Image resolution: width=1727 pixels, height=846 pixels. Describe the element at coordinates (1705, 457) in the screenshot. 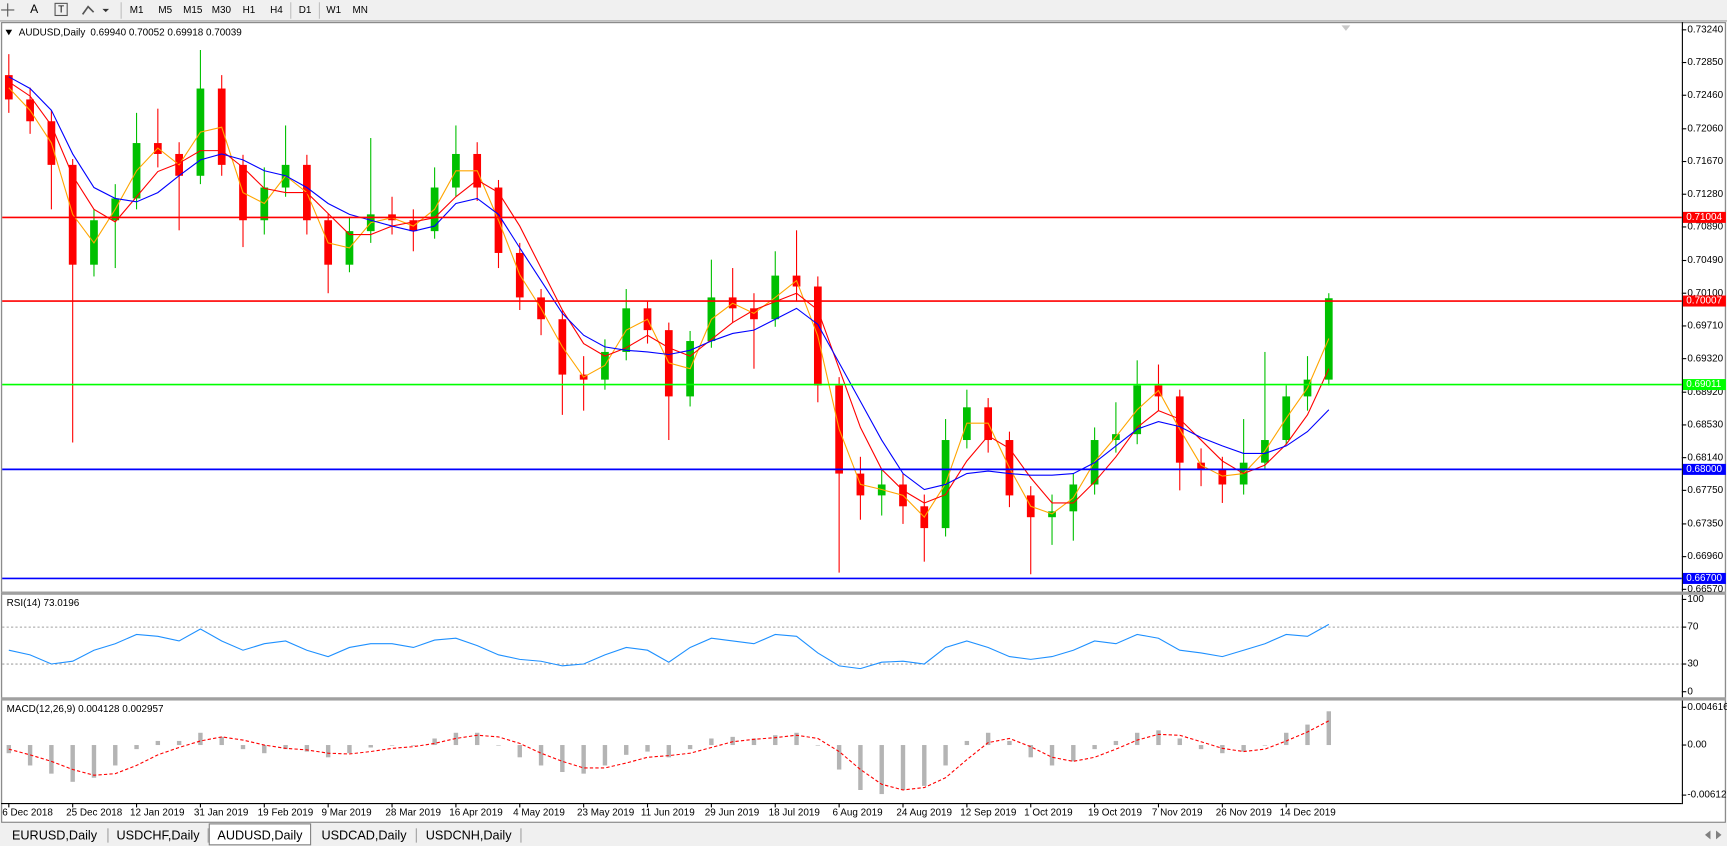

I see `y-tick-label: 0.68140` at that location.